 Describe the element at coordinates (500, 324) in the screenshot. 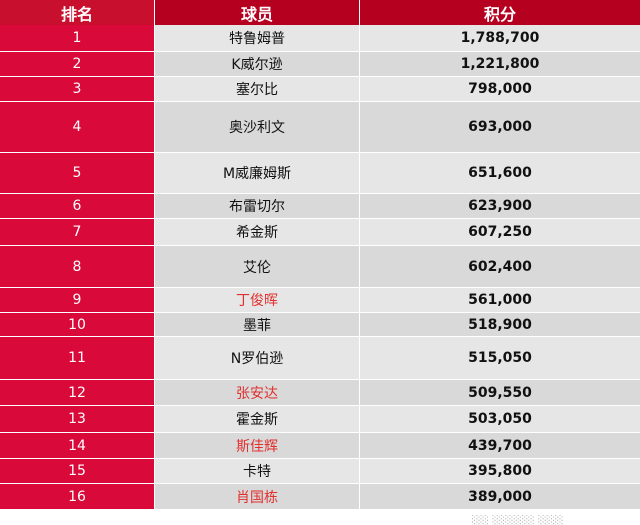

I see `points-cell: 518,900` at that location.